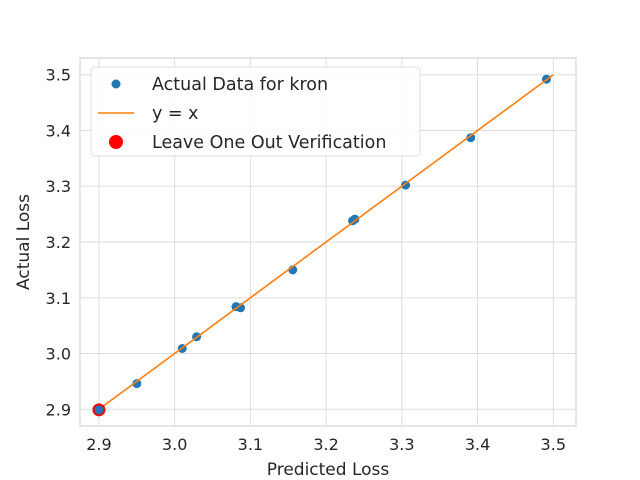 Image resolution: width=640 pixels, height=480 pixels. I want to click on y-tick-labels: 2.9 3.0 3.1 3.2 3.3 3.4 3.5, so click(58, 243).